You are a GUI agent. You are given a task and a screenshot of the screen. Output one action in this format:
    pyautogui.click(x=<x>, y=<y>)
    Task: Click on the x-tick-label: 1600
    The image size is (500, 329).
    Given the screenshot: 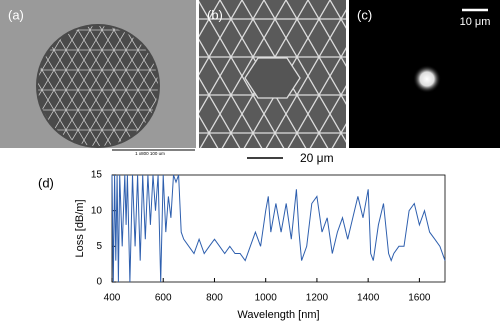 What is the action you would take?
    pyautogui.click(x=419, y=298)
    